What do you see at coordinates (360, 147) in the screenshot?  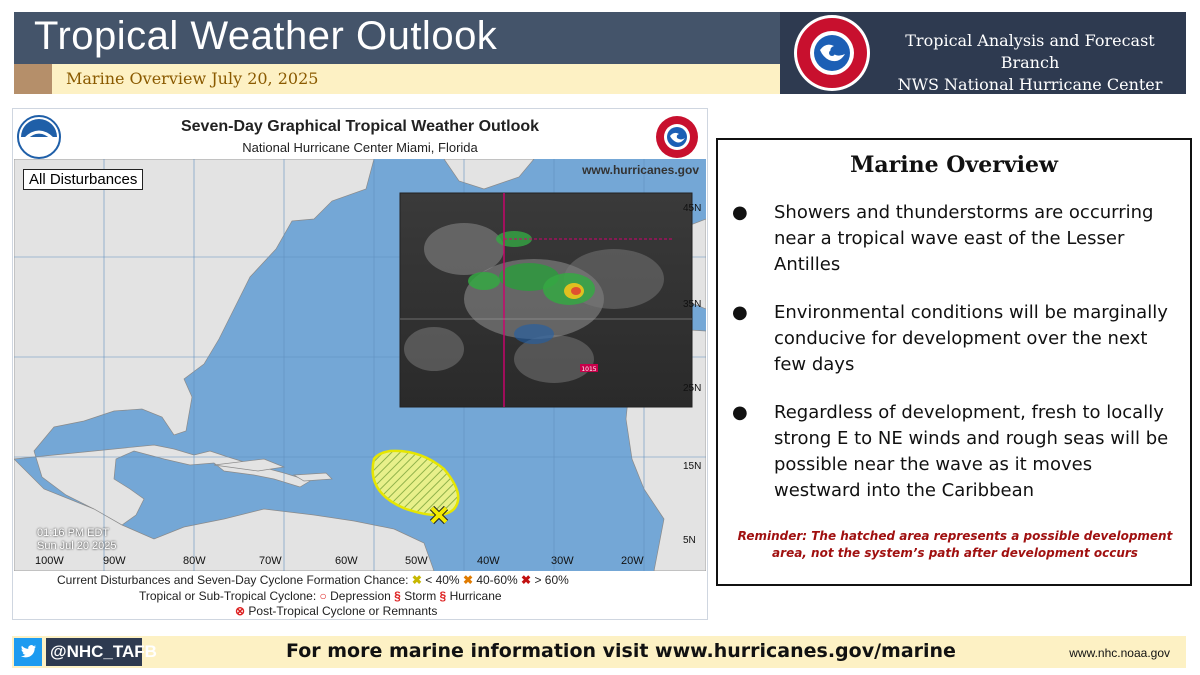 I see `graphic-subtitle: National Hurricane Center Miami, Florida` at bounding box center [360, 147].